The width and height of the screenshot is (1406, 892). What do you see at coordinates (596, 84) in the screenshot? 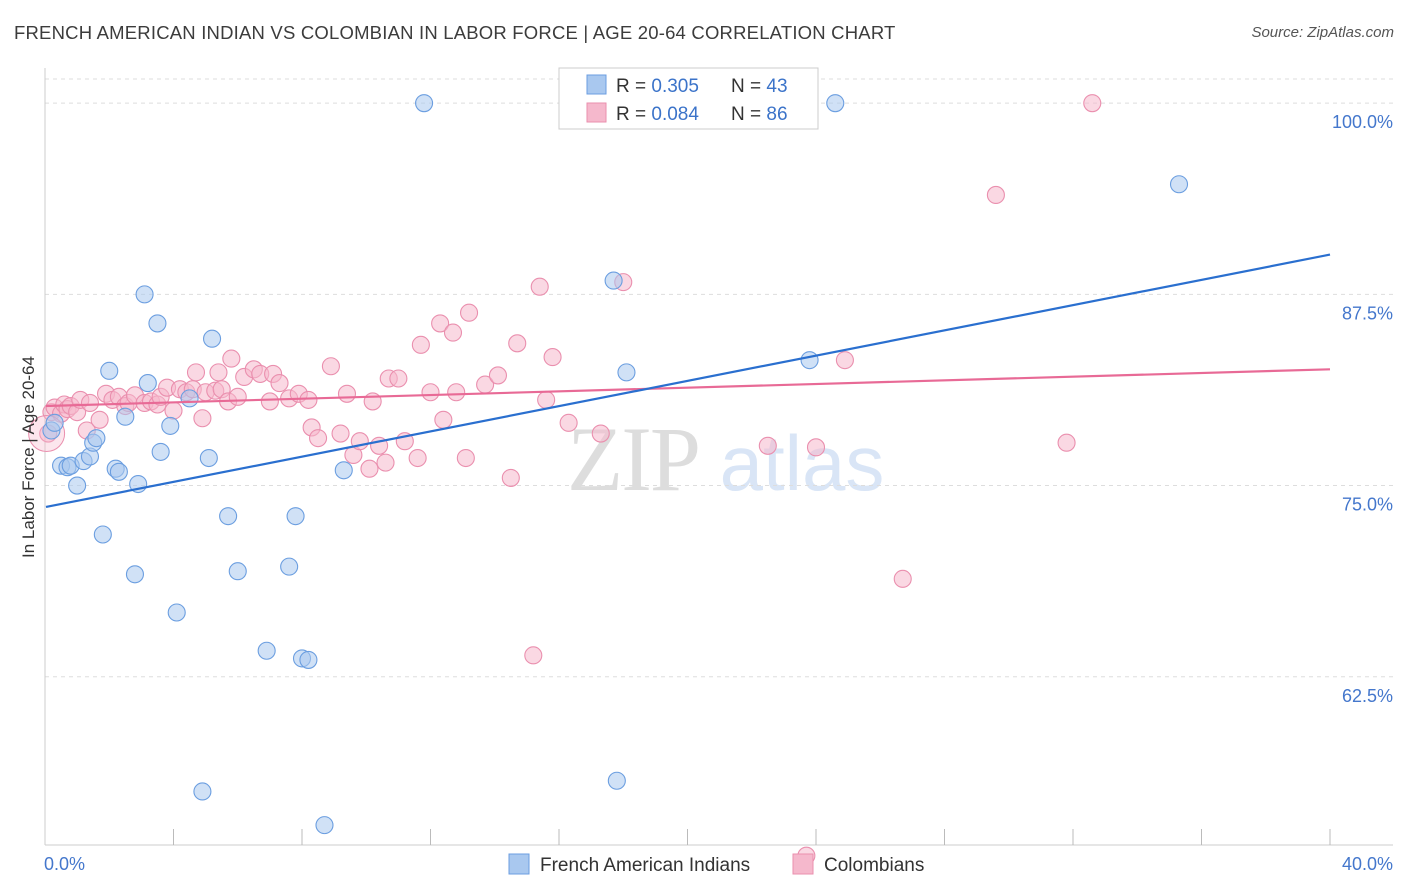
I see `legend-swatch-french` at bounding box center [596, 84].